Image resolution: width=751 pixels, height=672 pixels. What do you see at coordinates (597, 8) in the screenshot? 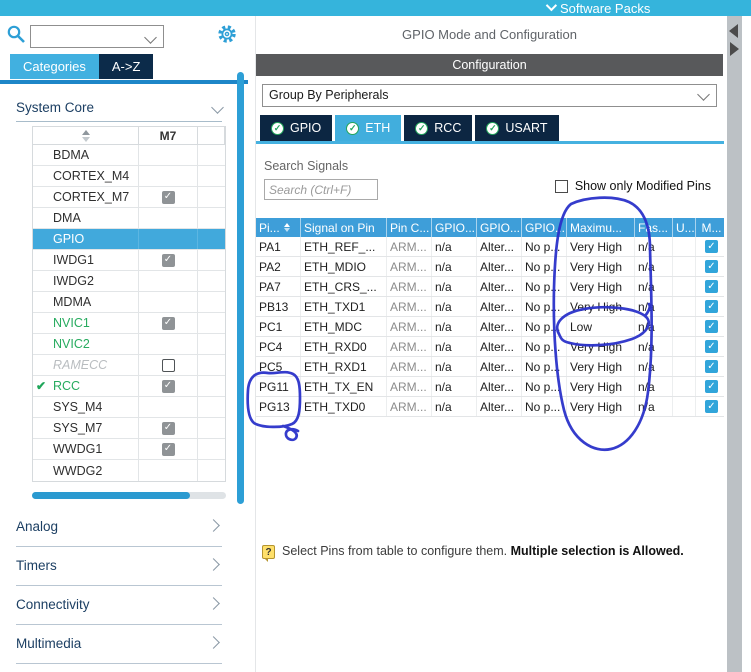
I see `software-packs-menu: Software Packs` at bounding box center [597, 8].